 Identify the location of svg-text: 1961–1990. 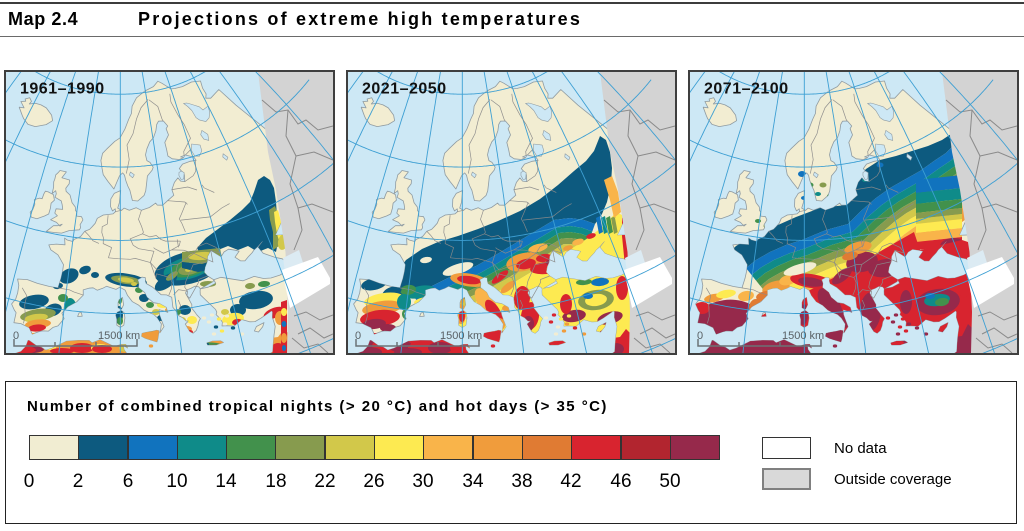
(62, 89).